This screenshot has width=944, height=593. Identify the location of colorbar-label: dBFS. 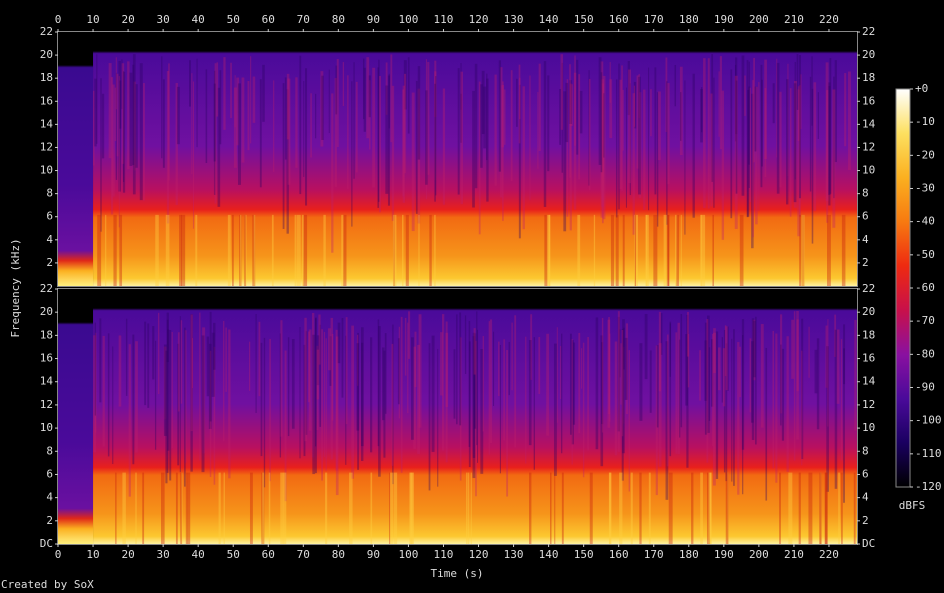
(912, 505).